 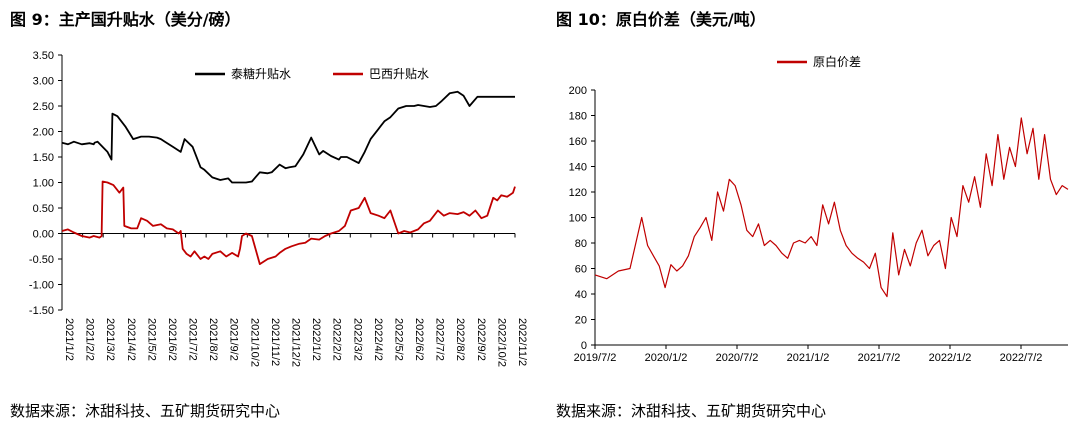 What do you see at coordinates (460, 339) in the screenshot?
I see `x-tick-label: 2022/8/2` at bounding box center [460, 339].